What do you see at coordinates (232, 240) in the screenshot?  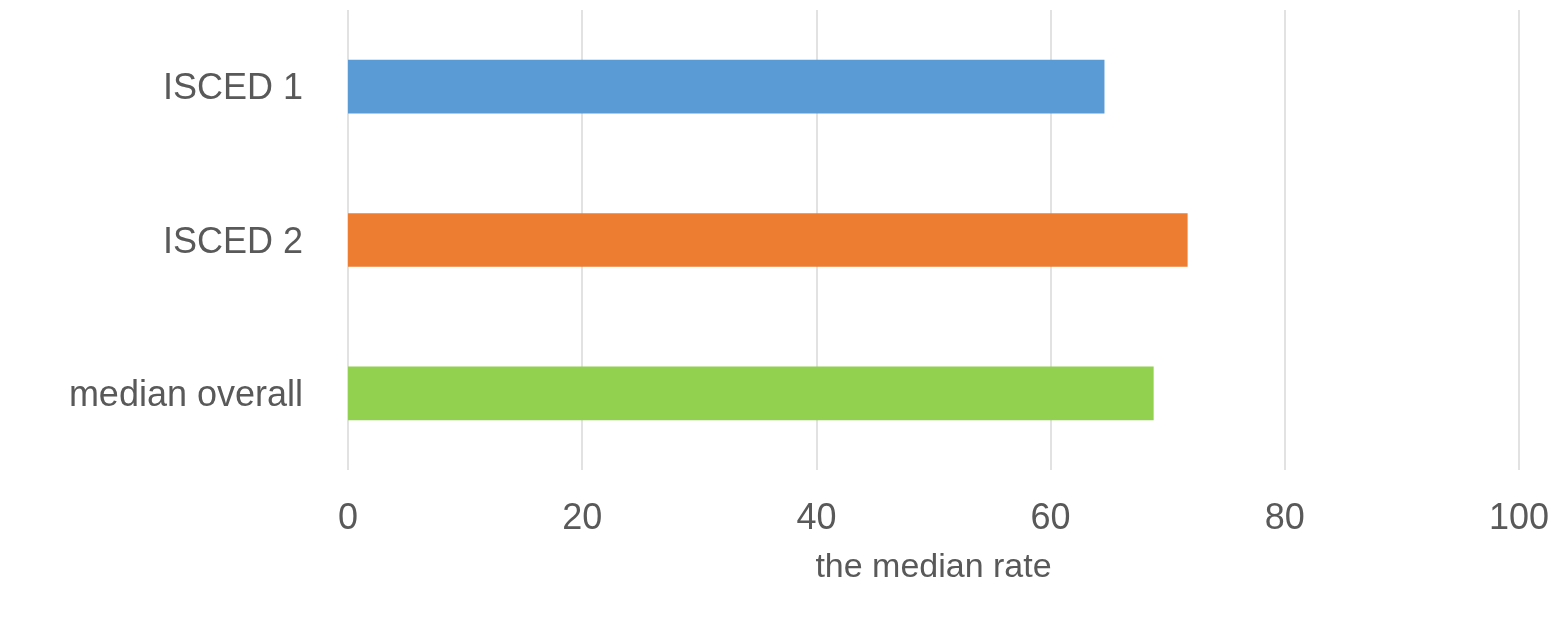 I see `y-tick-label: ISCED 2` at bounding box center [232, 240].